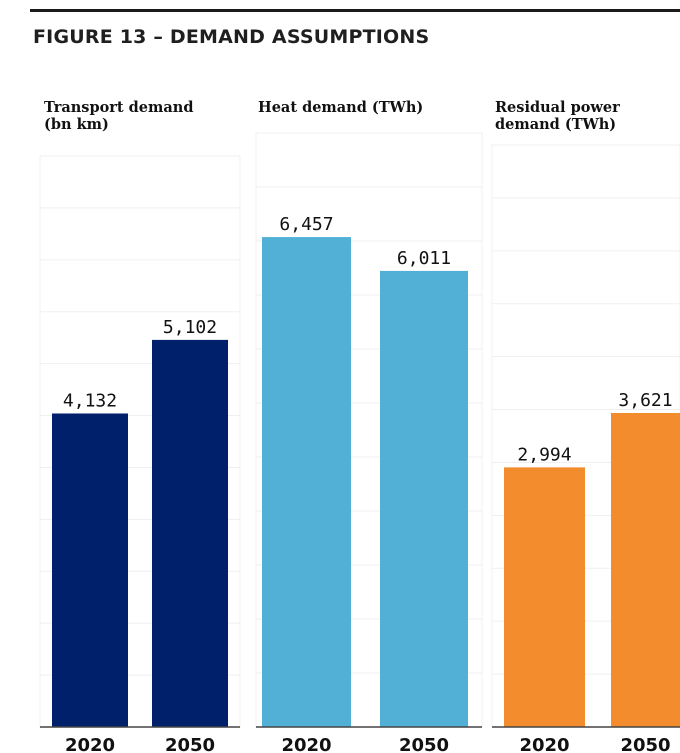 This screenshot has width=680, height=753. Describe the element at coordinates (119, 116) in the screenshot. I see `panel-title-transport: Transport demand (bn km)` at that location.